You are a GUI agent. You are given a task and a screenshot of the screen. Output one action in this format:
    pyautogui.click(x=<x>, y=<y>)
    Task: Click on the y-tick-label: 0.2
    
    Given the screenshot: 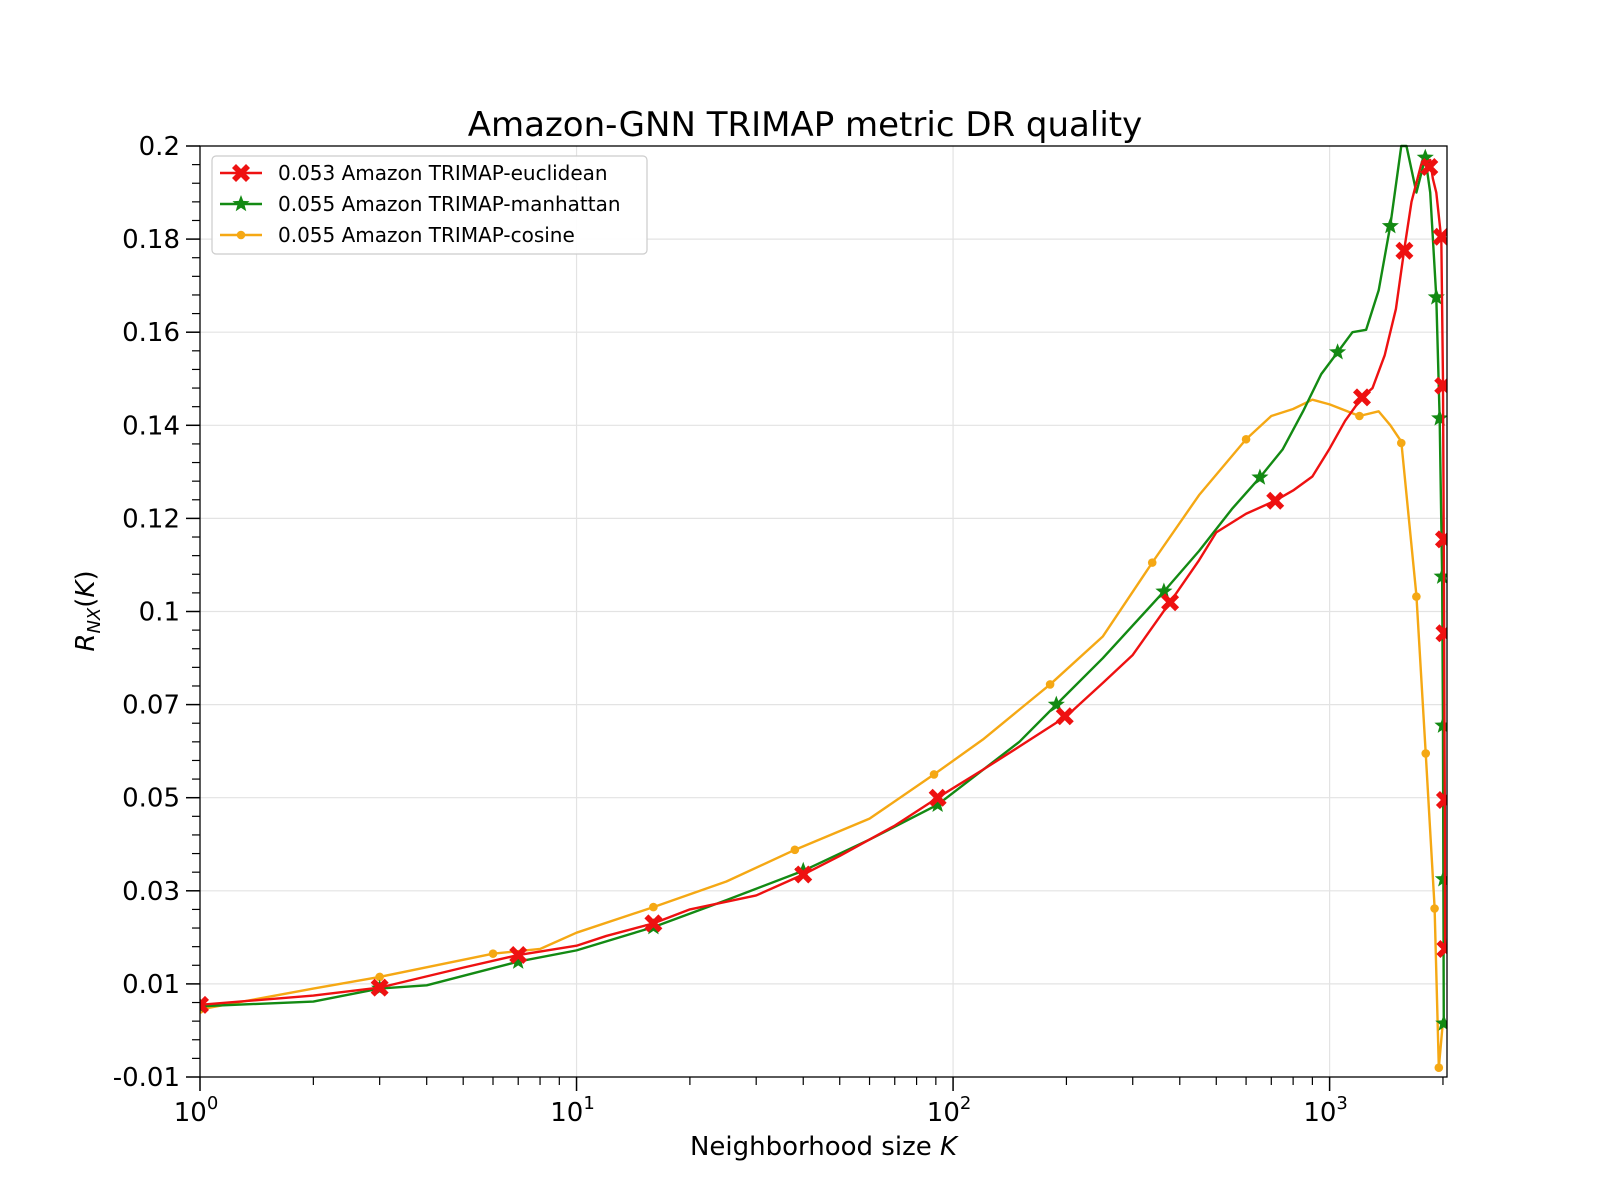 What is the action you would take?
    pyautogui.click(x=159, y=147)
    